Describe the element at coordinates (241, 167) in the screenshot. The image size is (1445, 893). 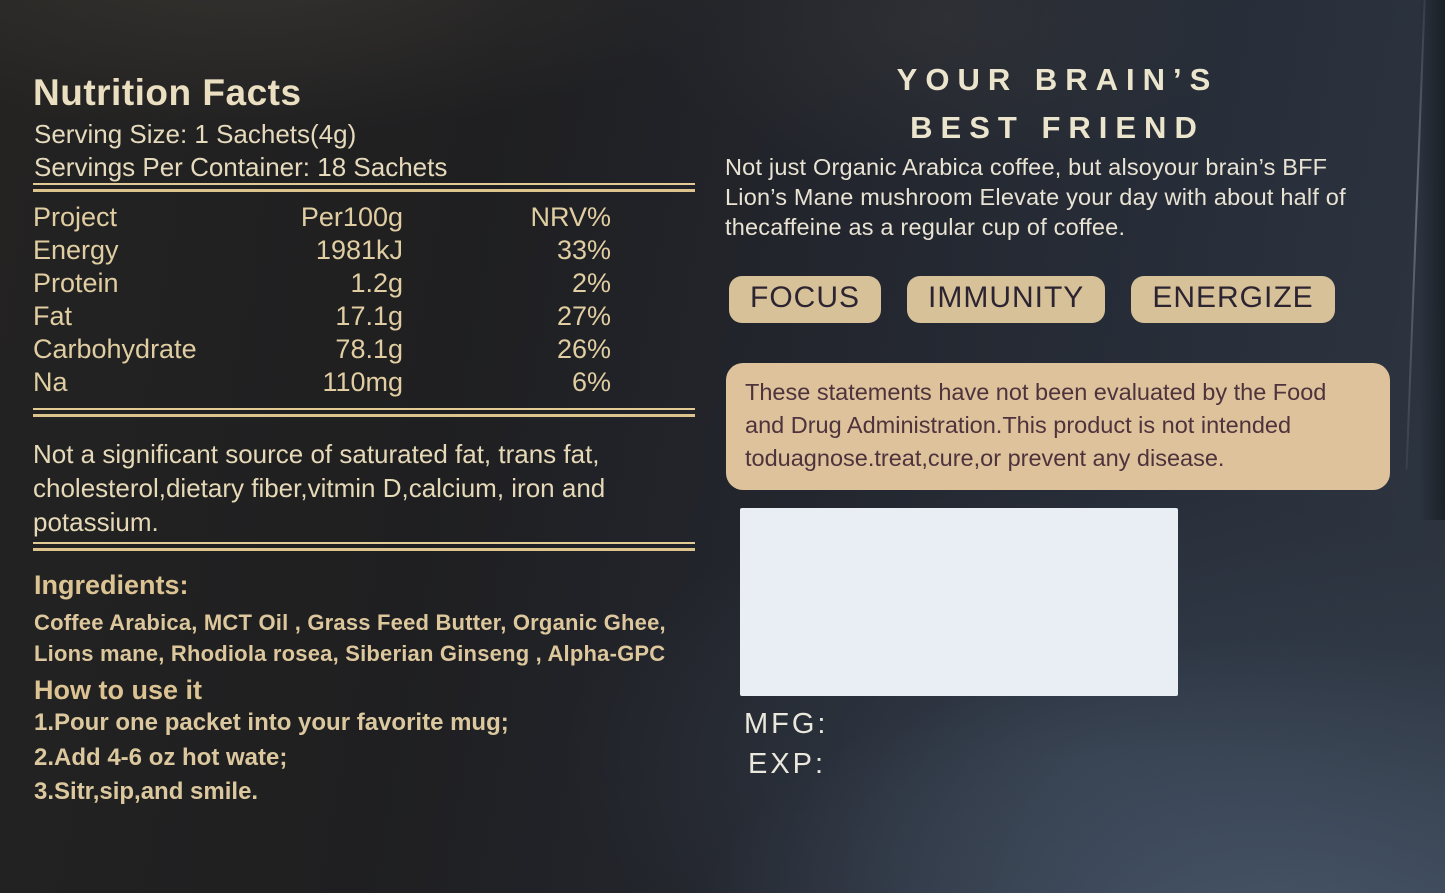
I see `servings-per-container-text: Servings Per Container: 18 Sachets` at that location.